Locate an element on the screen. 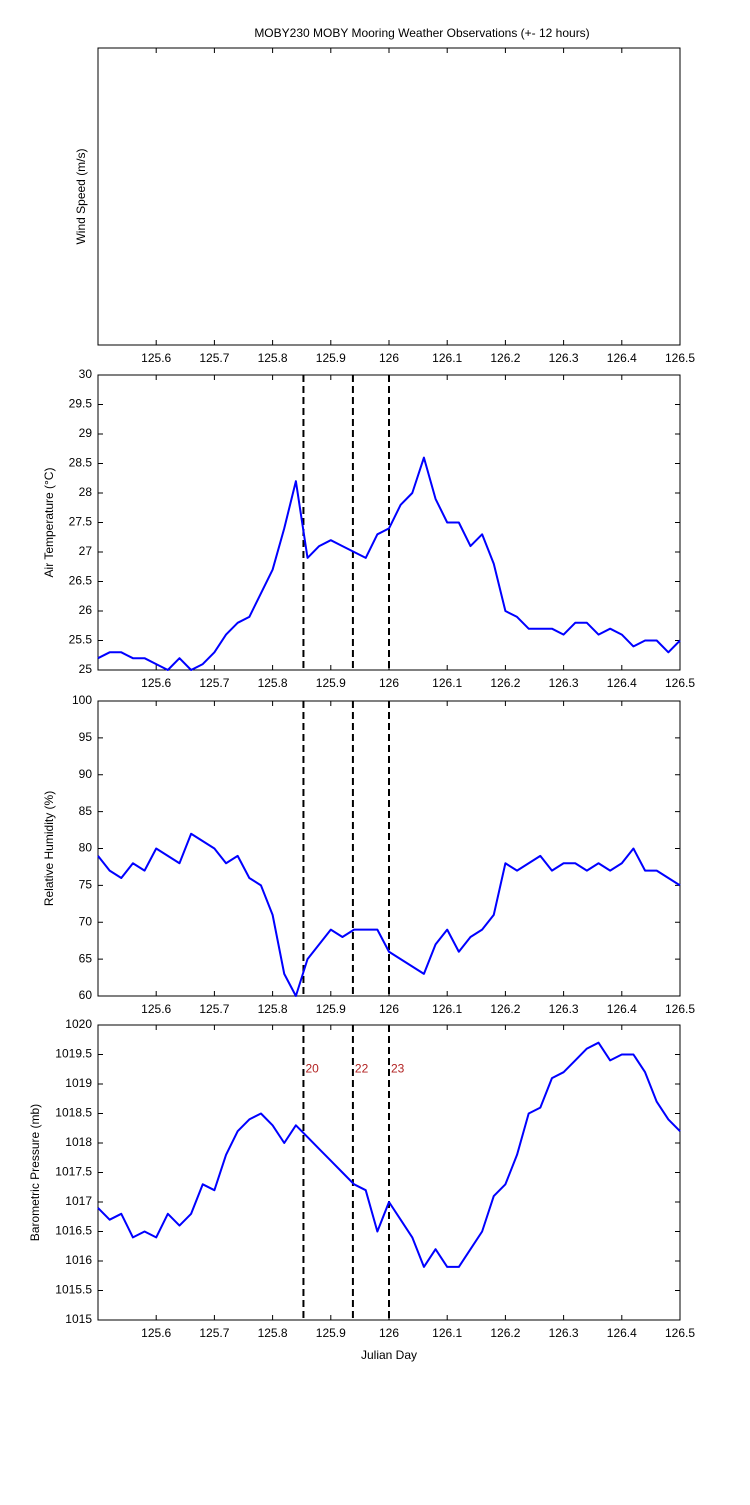 This screenshot has height=1505, width=750. y-tick-label: 27.5 is located at coordinates (81, 522).